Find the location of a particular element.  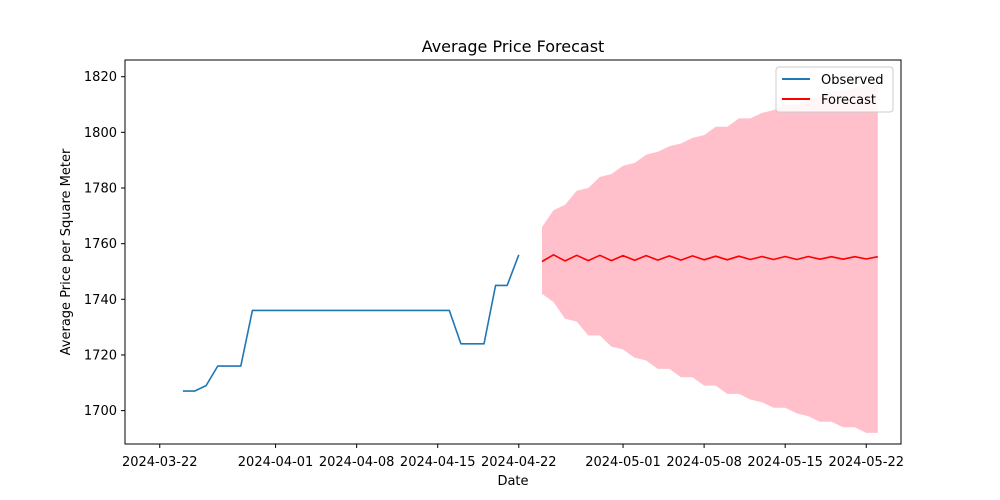

x-axis-label: Date is located at coordinates (512, 481).